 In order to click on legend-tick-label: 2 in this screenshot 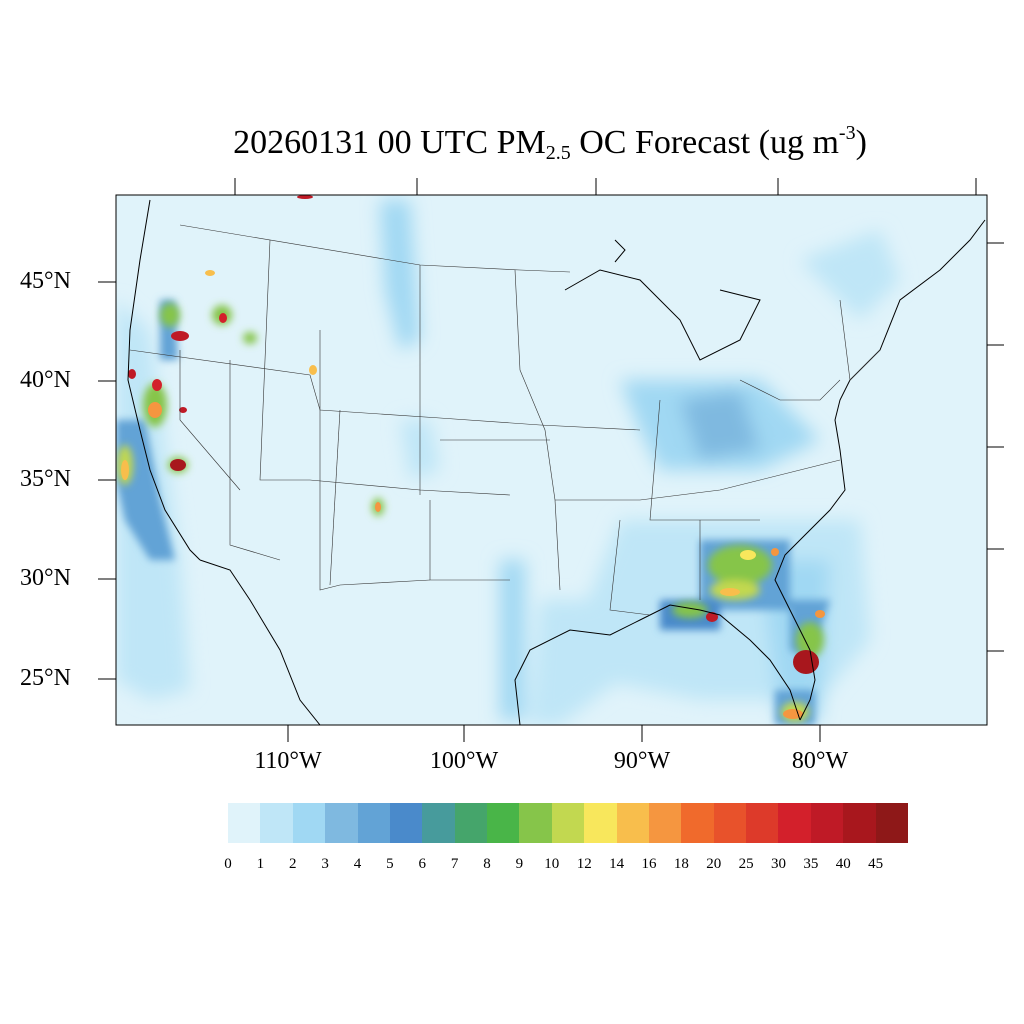, I will do `click(293, 864)`.